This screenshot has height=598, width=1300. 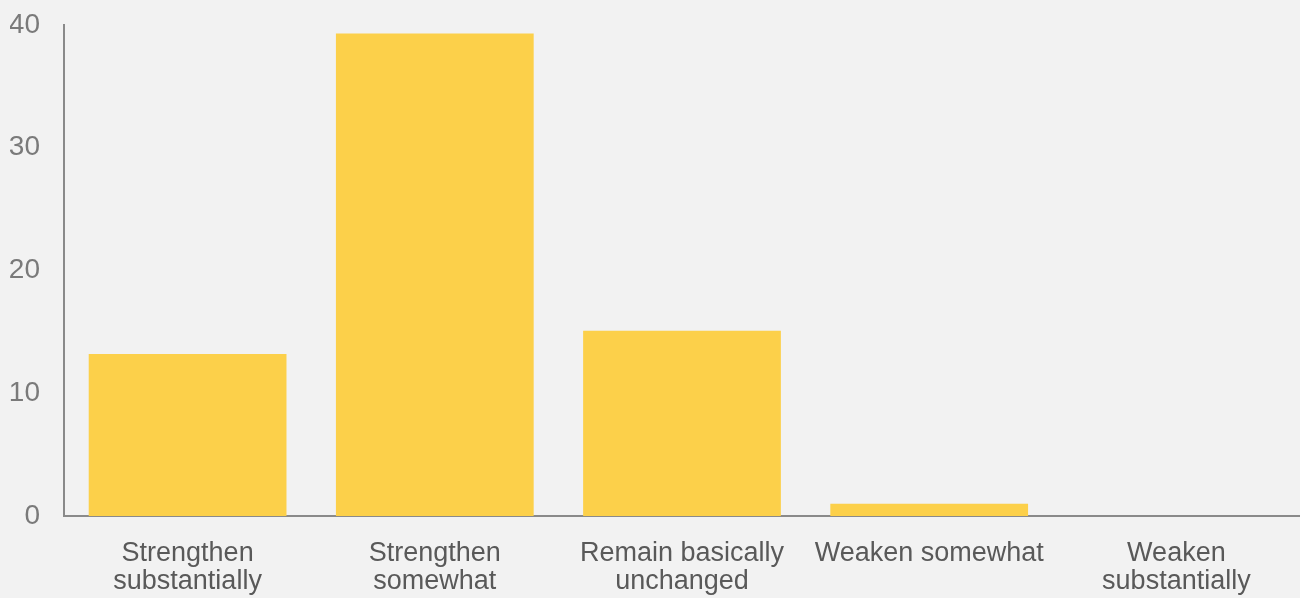 What do you see at coordinates (1177, 566) in the screenshot?
I see `x-tick-label: Weaken substantially` at bounding box center [1177, 566].